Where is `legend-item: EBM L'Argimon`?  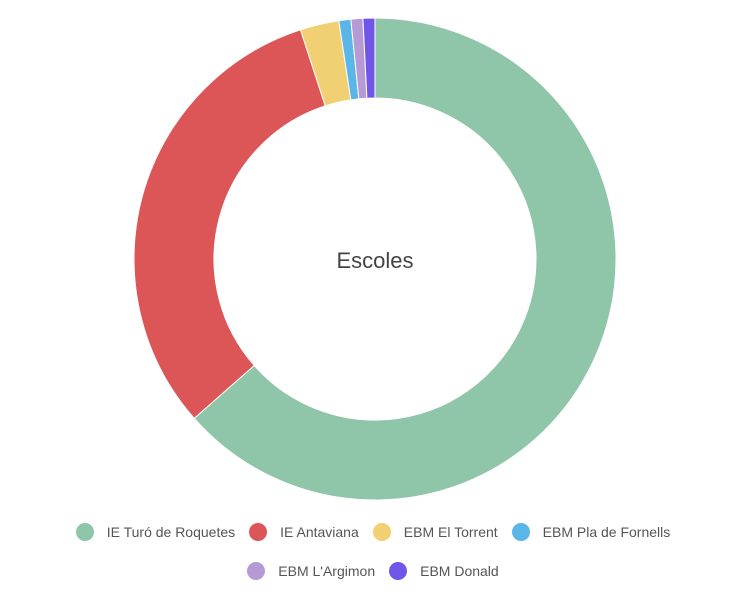 legend-item: EBM L'Argimon is located at coordinates (311, 570).